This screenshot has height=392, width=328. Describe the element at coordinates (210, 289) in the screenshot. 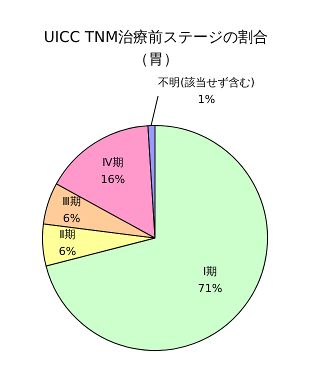

I see `data-label: 71%` at that location.